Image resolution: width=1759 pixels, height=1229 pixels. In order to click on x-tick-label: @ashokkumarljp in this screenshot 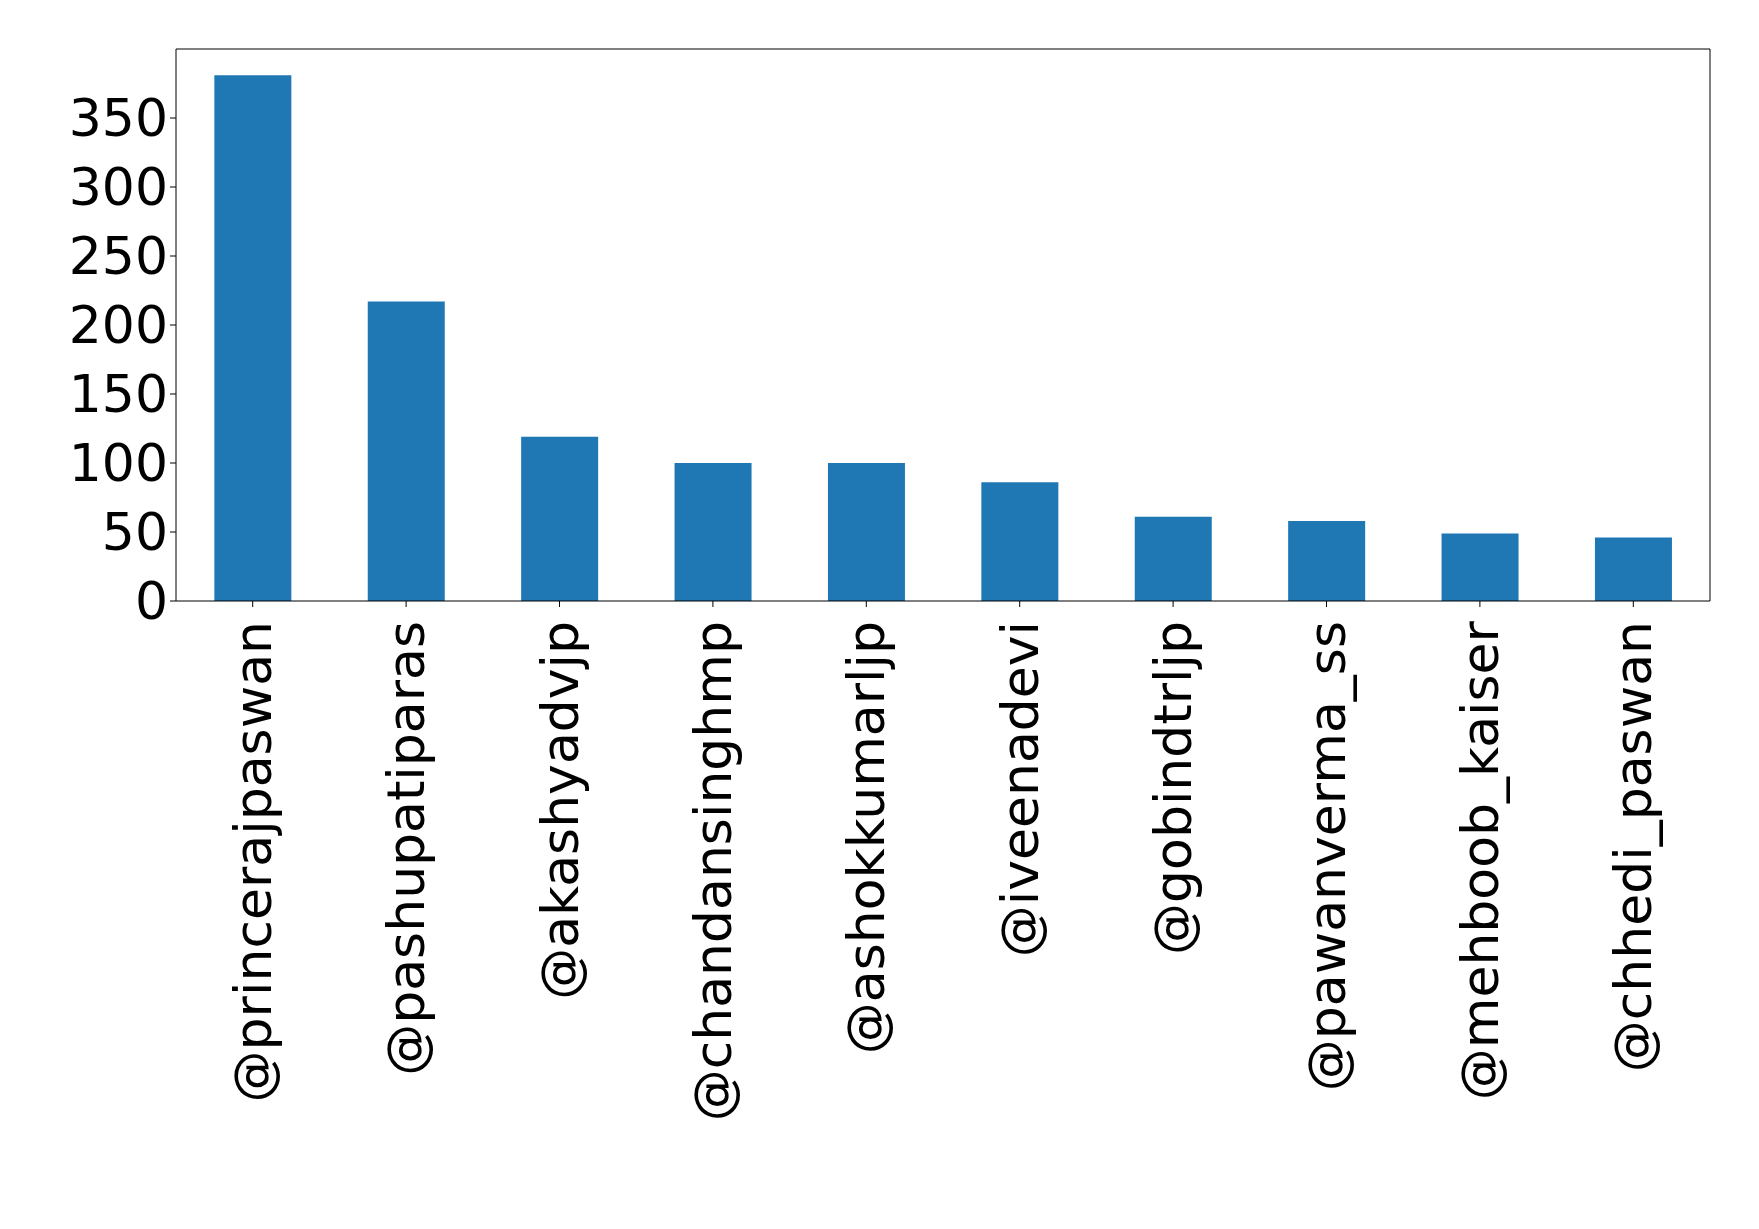, I will do `click(866, 838)`.